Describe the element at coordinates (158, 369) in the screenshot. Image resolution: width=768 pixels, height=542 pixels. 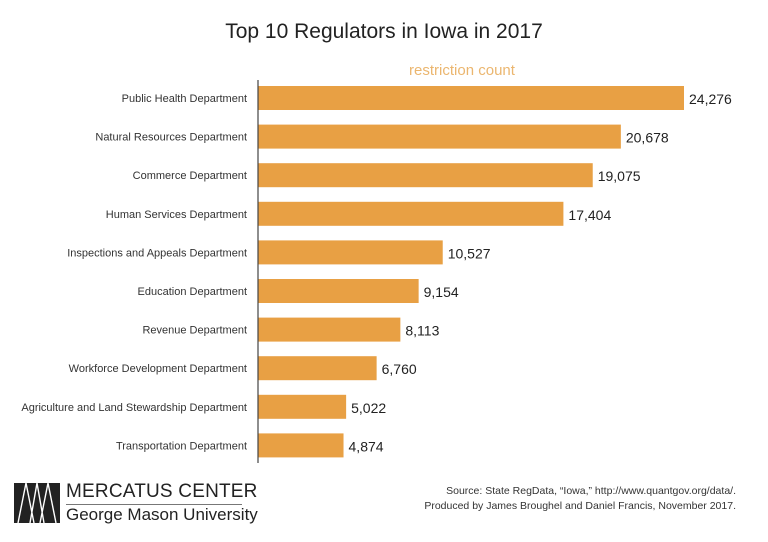
I see `category-label: Workforce Development Department` at that location.